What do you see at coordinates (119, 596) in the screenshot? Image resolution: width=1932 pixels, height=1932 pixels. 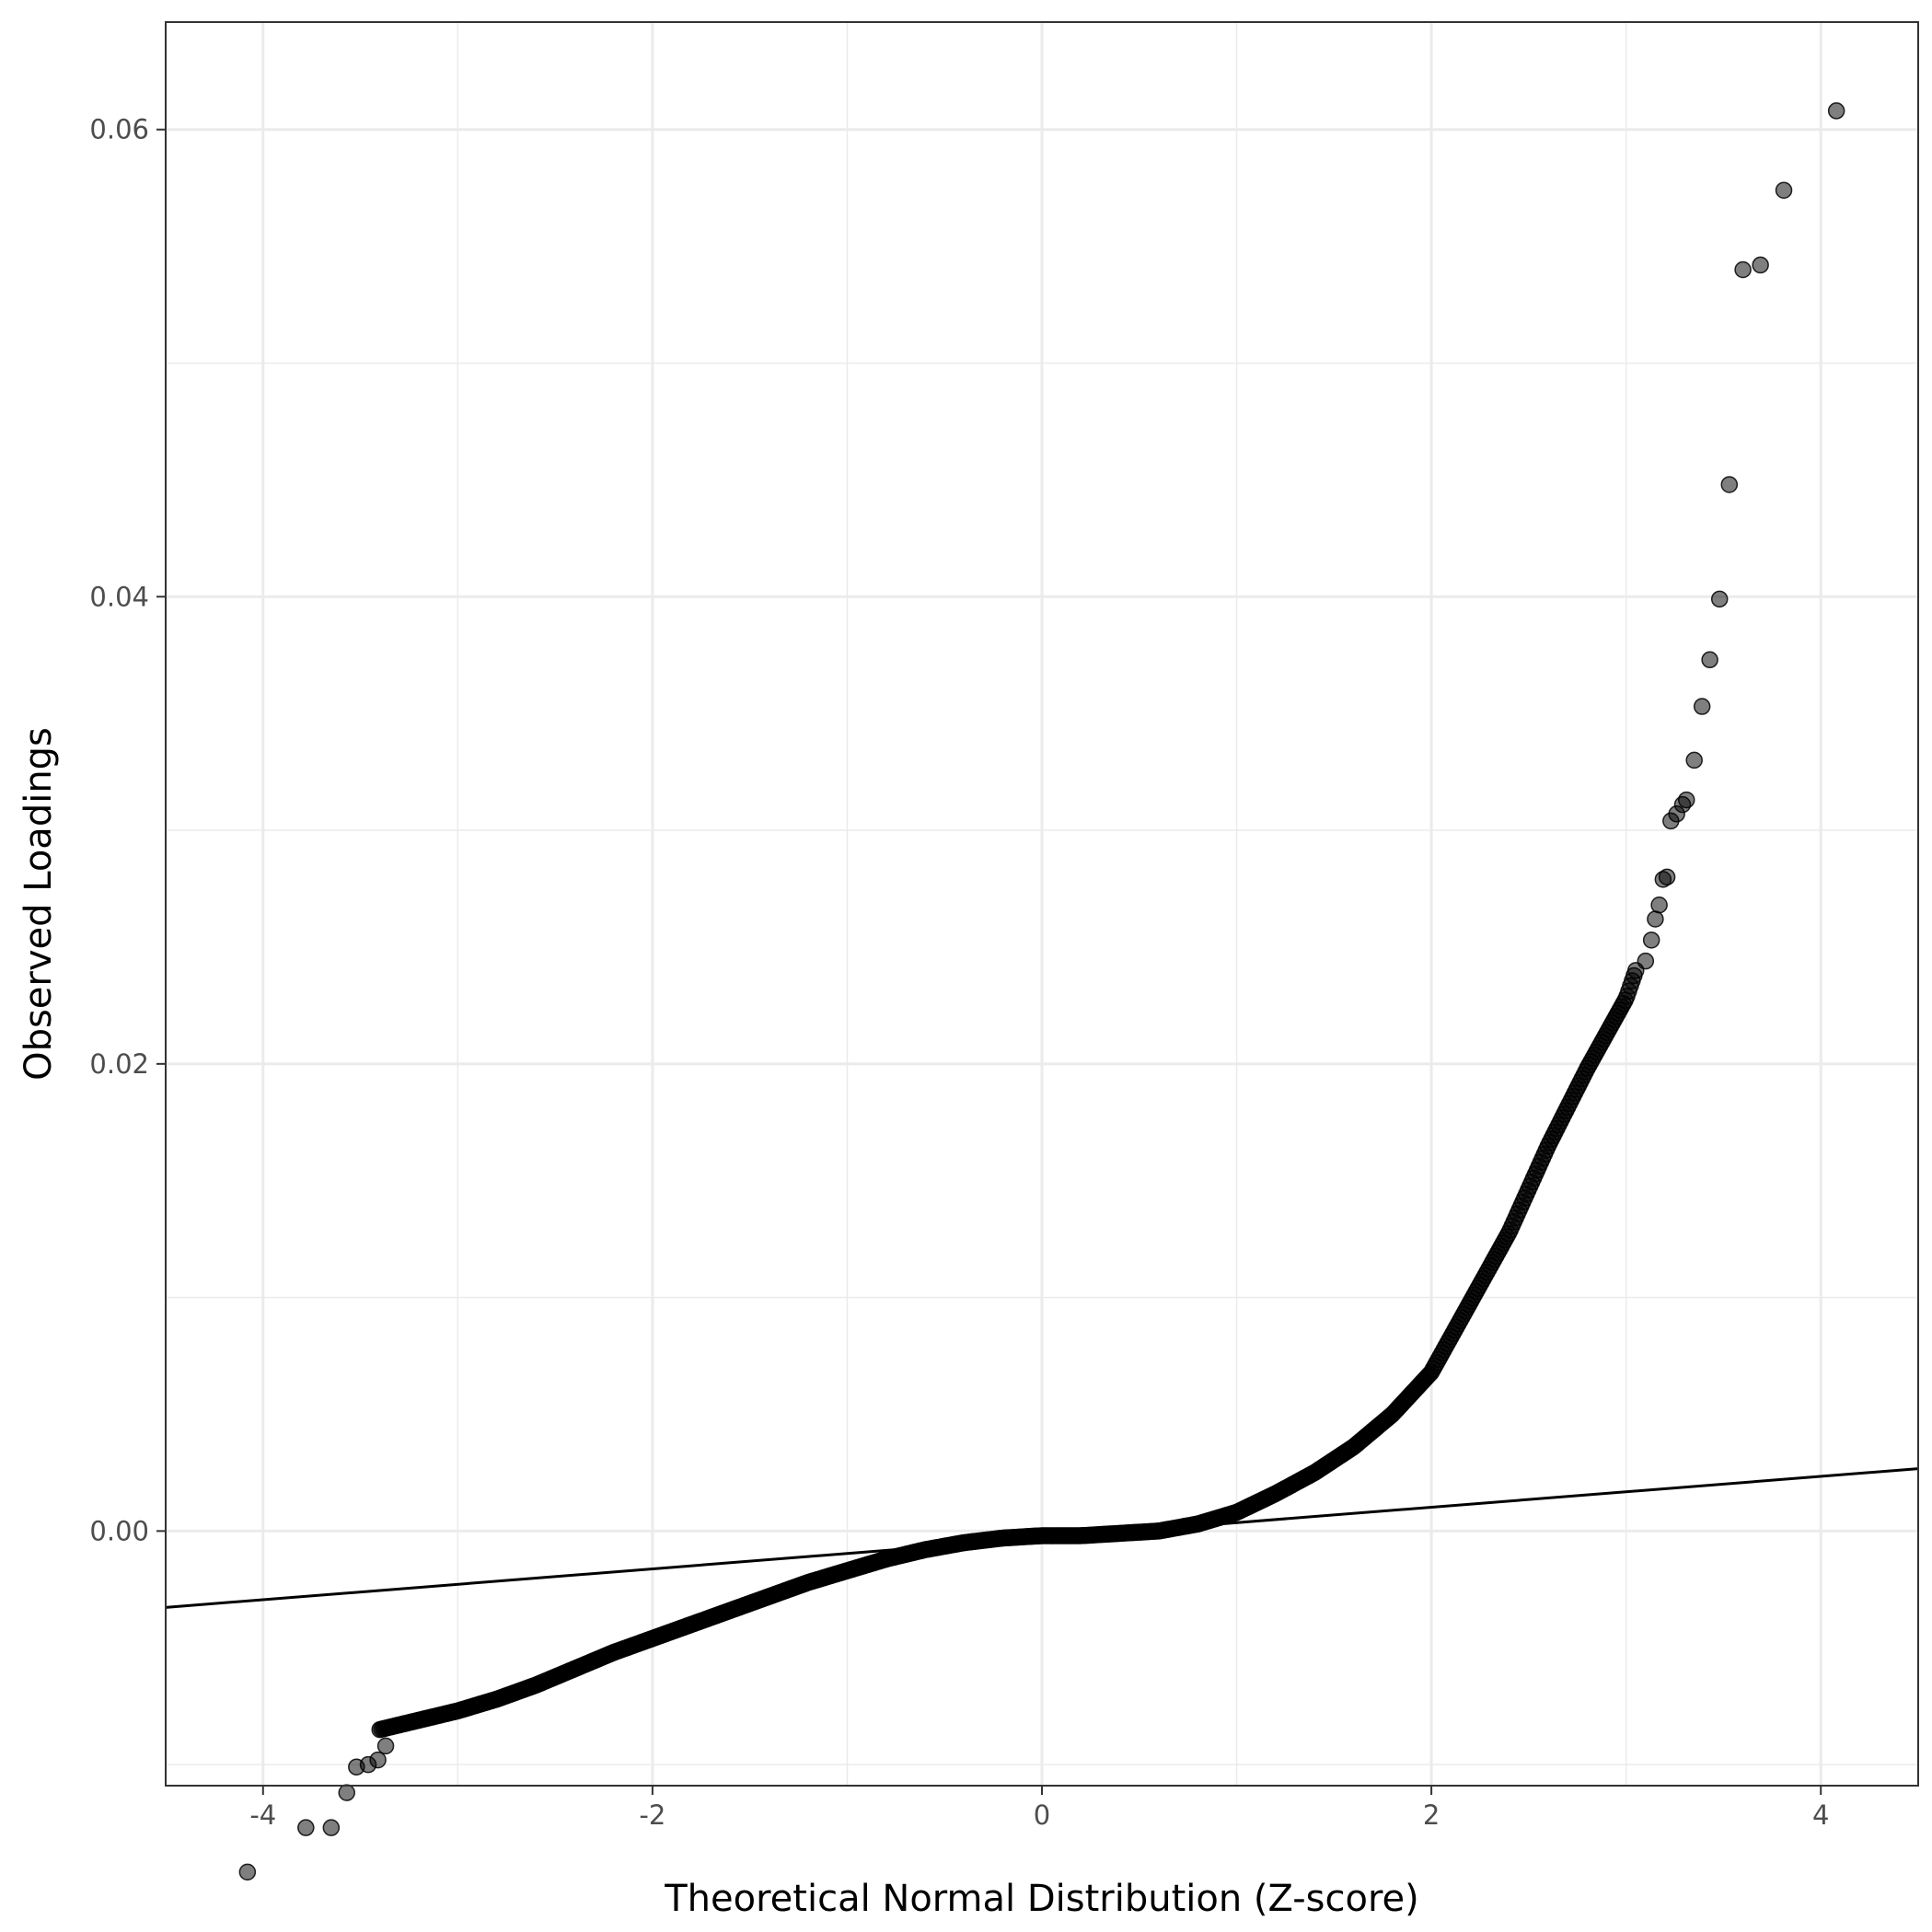 I see `y-tick-label: 0.04` at bounding box center [119, 596].